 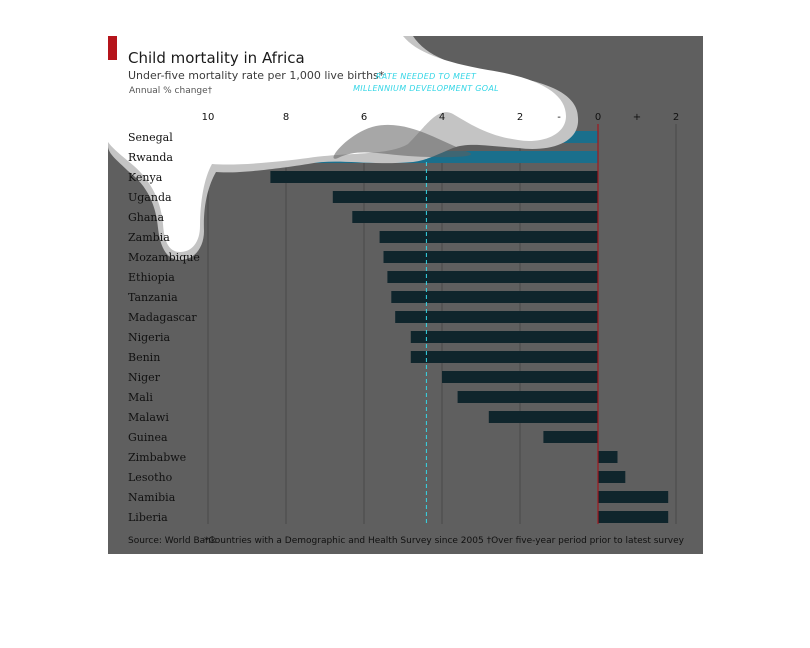 I want to click on category-label: Zambia, so click(x=149, y=237).